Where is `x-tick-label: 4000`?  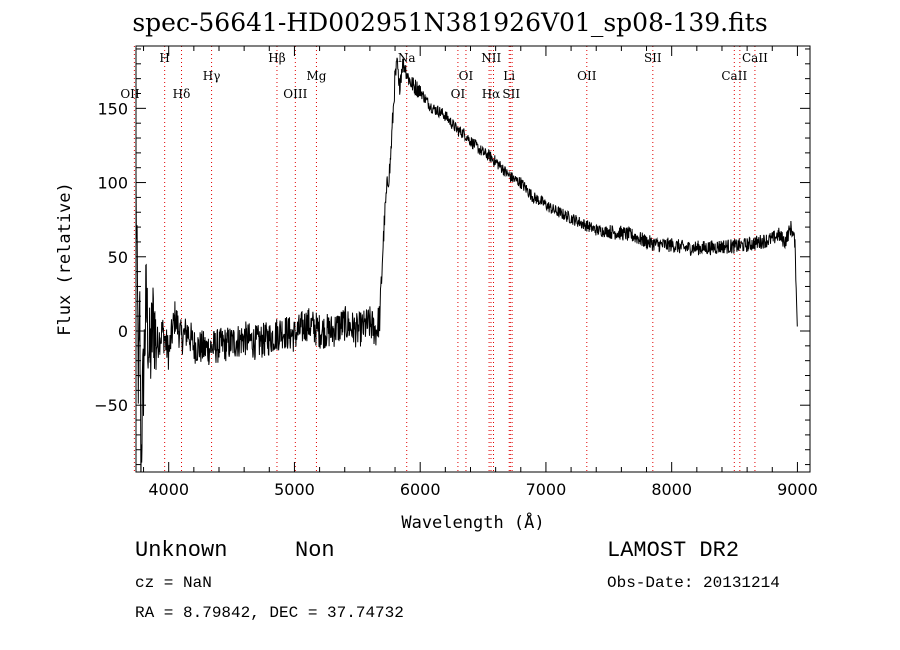 x-tick-label: 4000 is located at coordinates (168, 489).